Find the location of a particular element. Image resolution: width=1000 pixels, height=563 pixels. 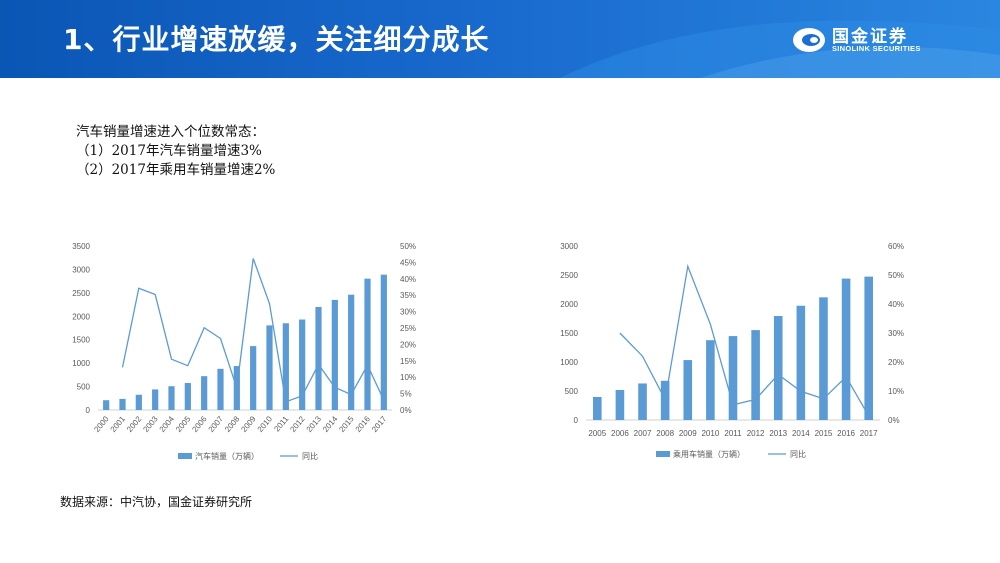

company-logo: 国金证券 SINOLINK SECURITIES is located at coordinates (877, 40).